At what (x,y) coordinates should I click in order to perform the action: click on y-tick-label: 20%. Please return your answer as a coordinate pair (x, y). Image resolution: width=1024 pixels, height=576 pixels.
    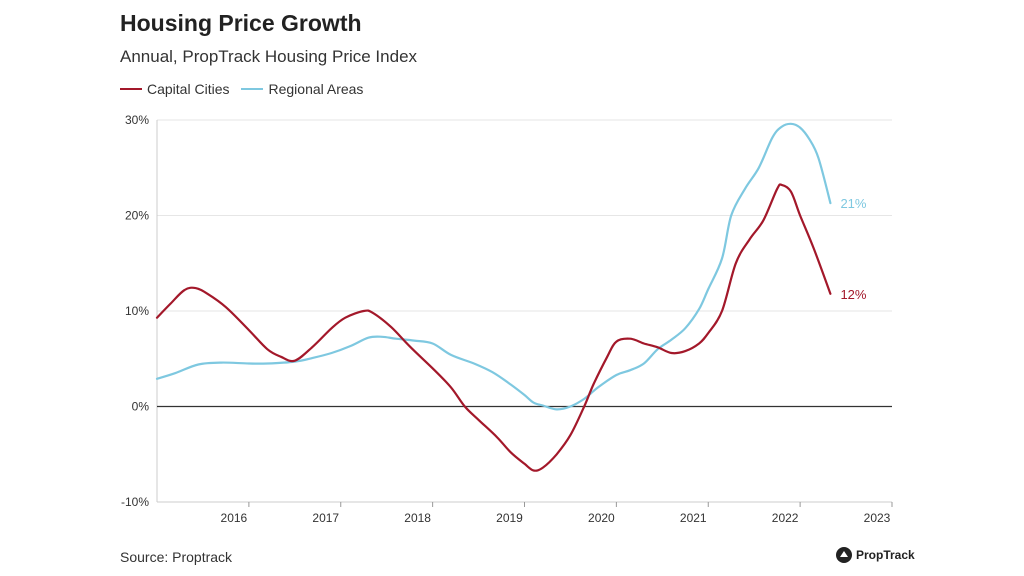
    Looking at the image, I should click on (137, 216).